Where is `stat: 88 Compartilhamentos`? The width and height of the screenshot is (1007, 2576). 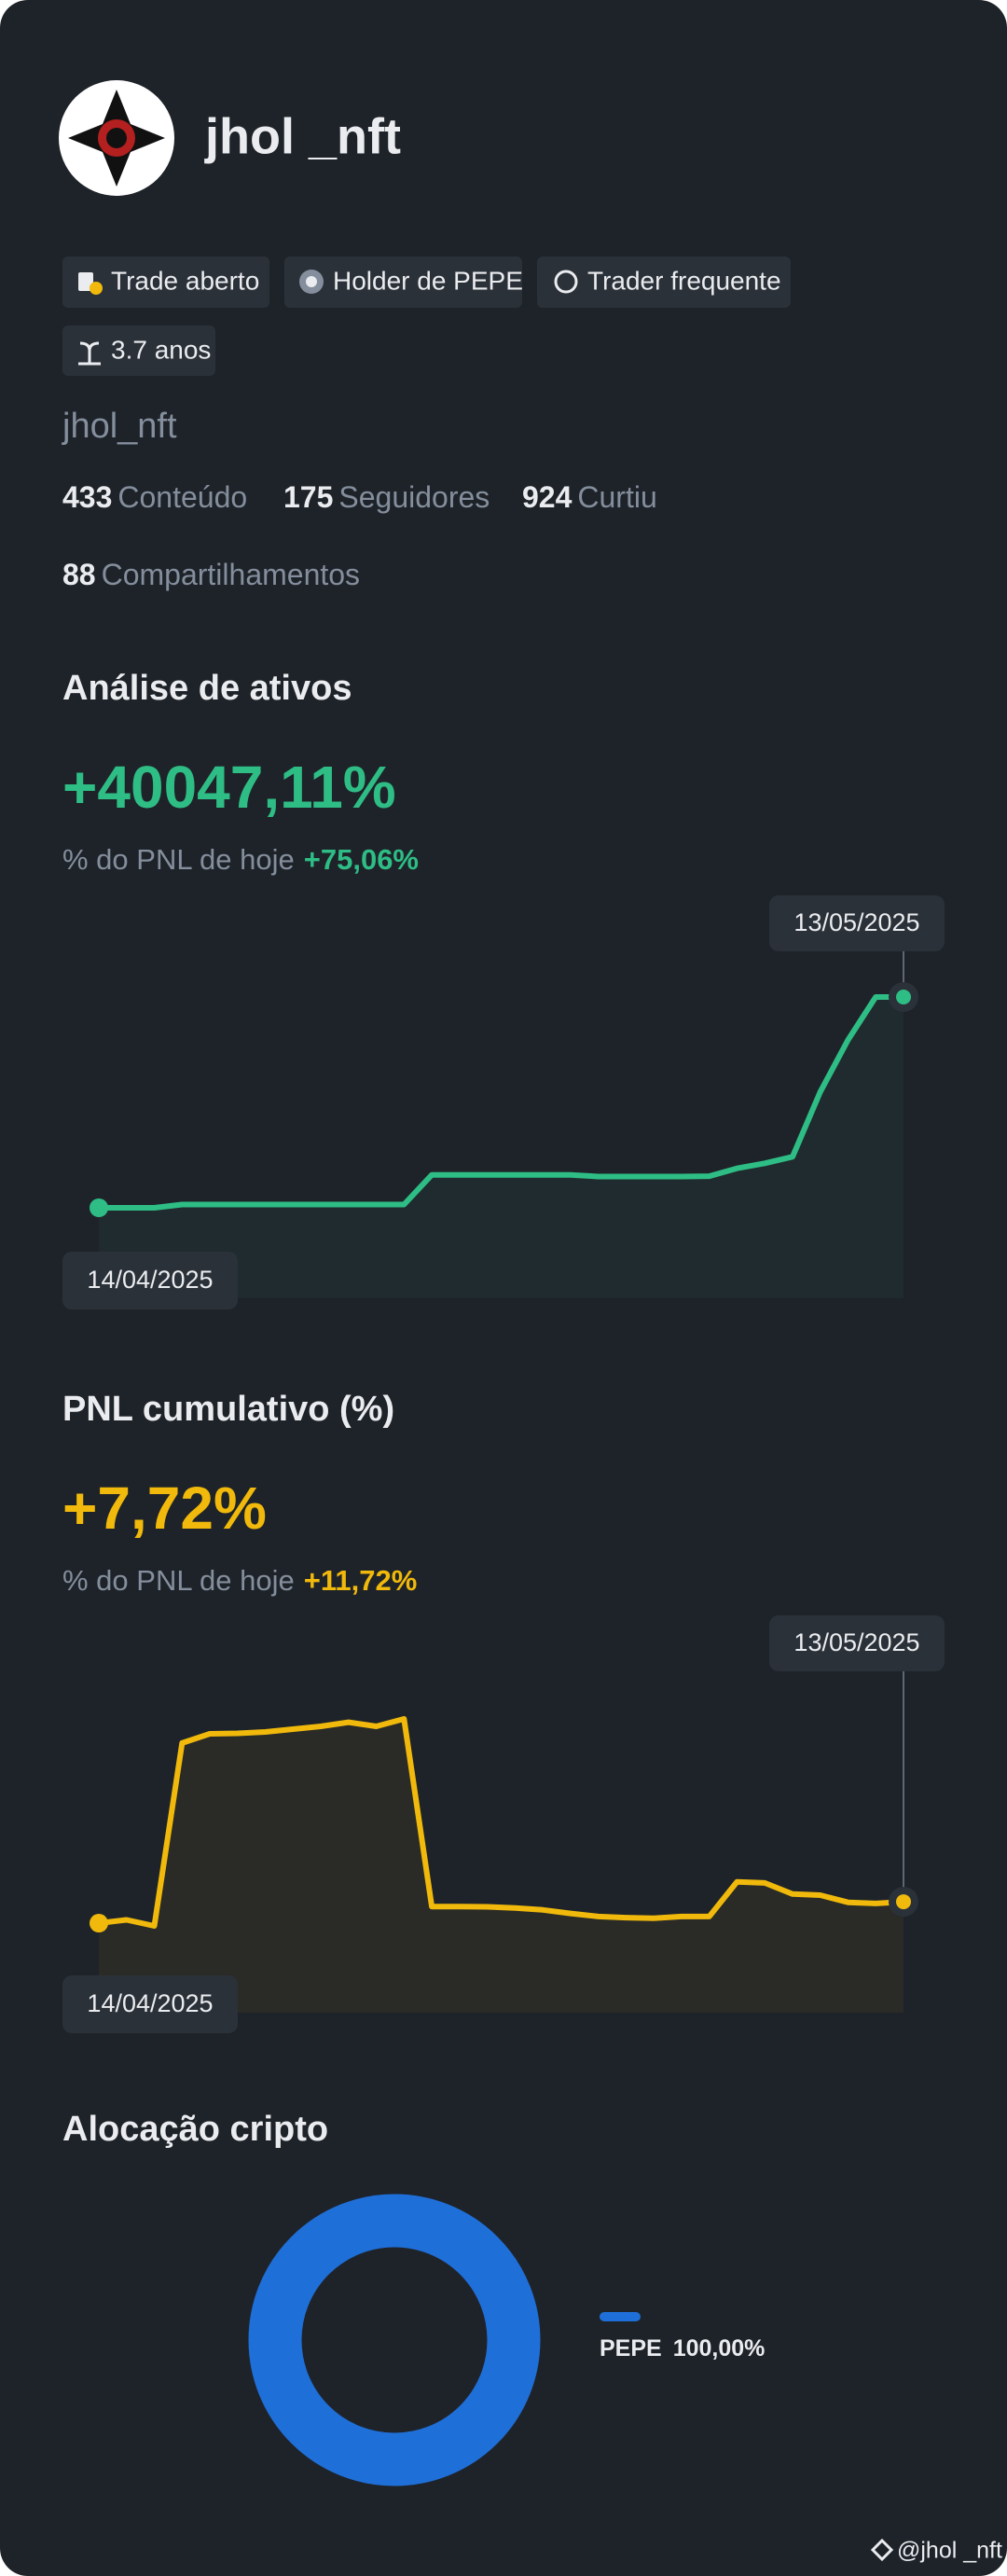 stat: 88 Compartilhamentos is located at coordinates (211, 574).